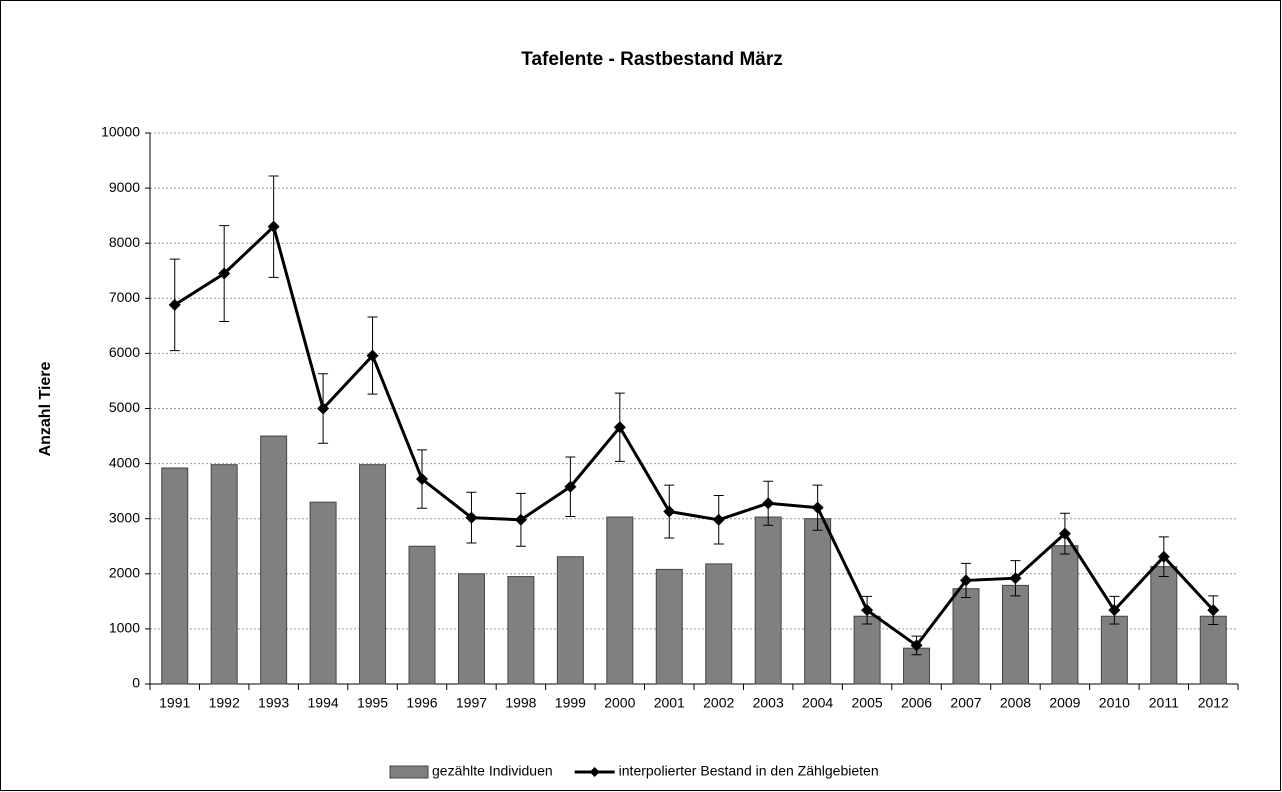 Image resolution: width=1282 pixels, height=792 pixels. Describe the element at coordinates (124, 352) in the screenshot. I see `y-tick-label: 6000` at that location.